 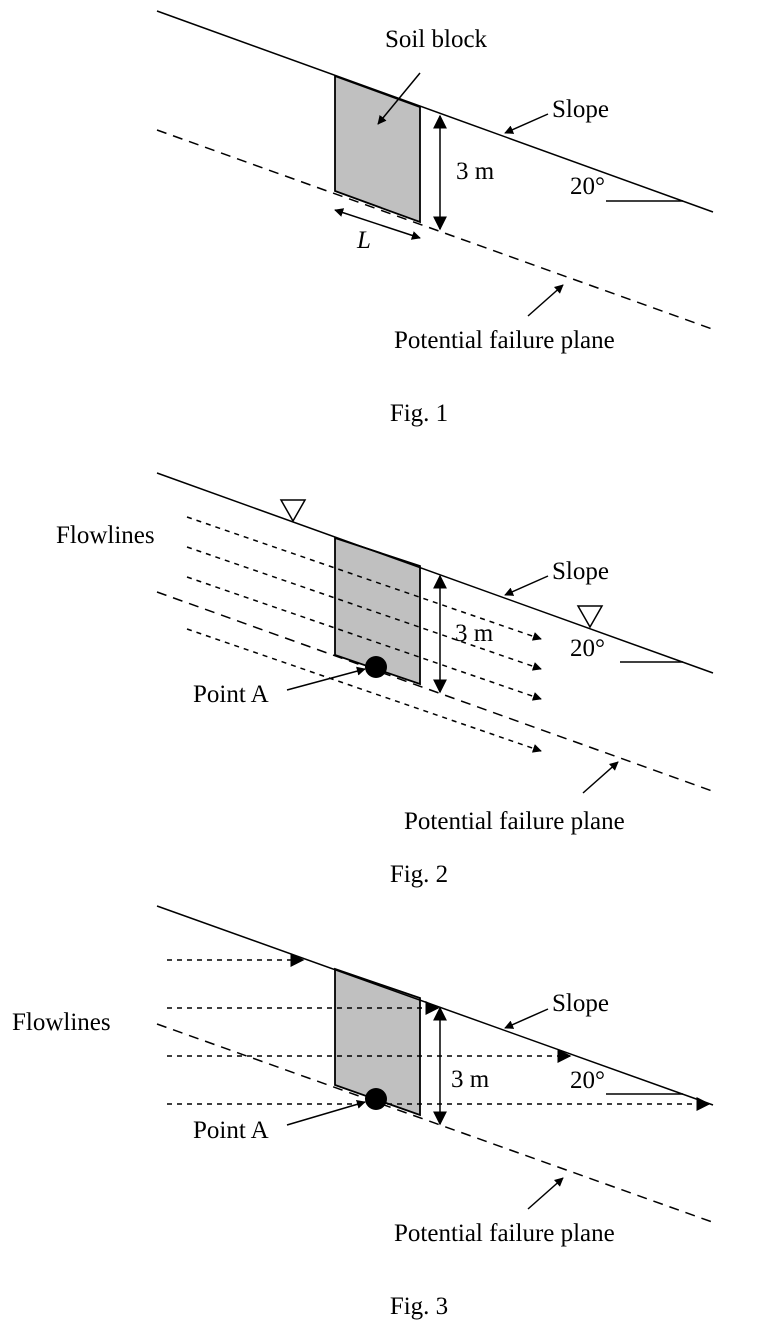 What do you see at coordinates (419, 413) in the screenshot?
I see `figure-caption: Fig. 1` at bounding box center [419, 413].